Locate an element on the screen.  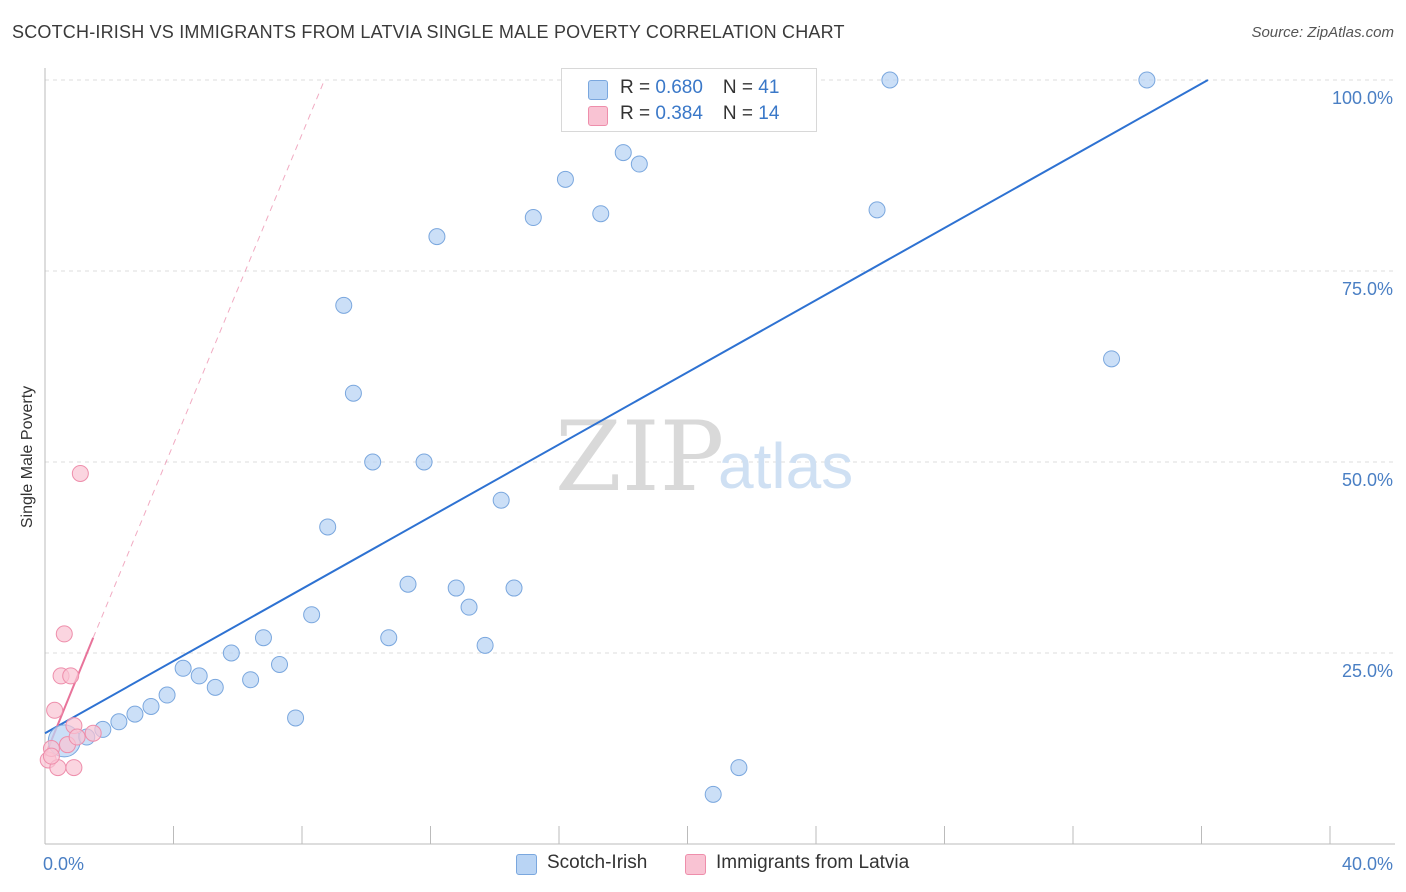
source-label: Source: ZipAtlas.com is located at coordinates (1322, 32).